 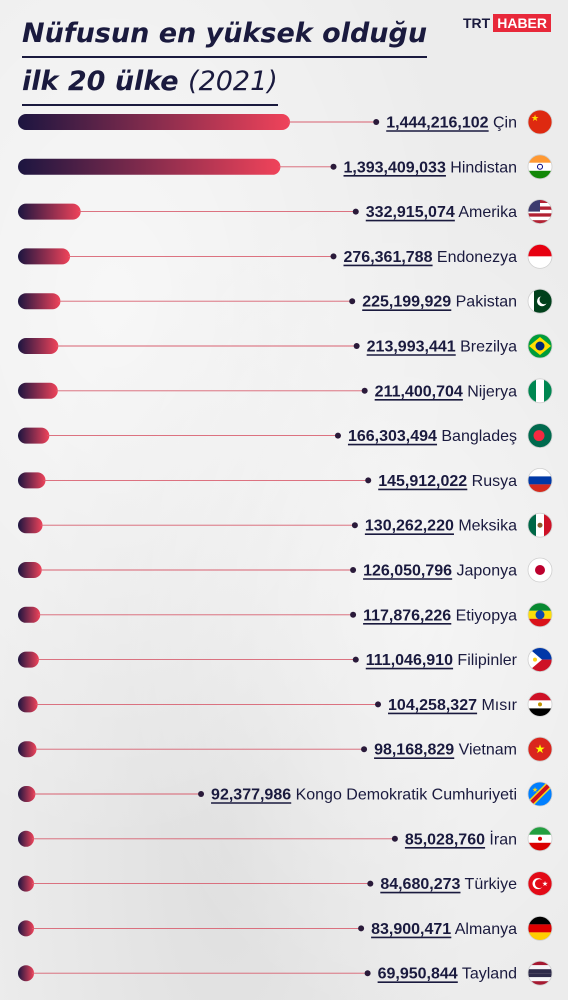 I want to click on row-label: 92,377,986 Kongo Demokratik Cumhuriyeti, so click(x=364, y=795).